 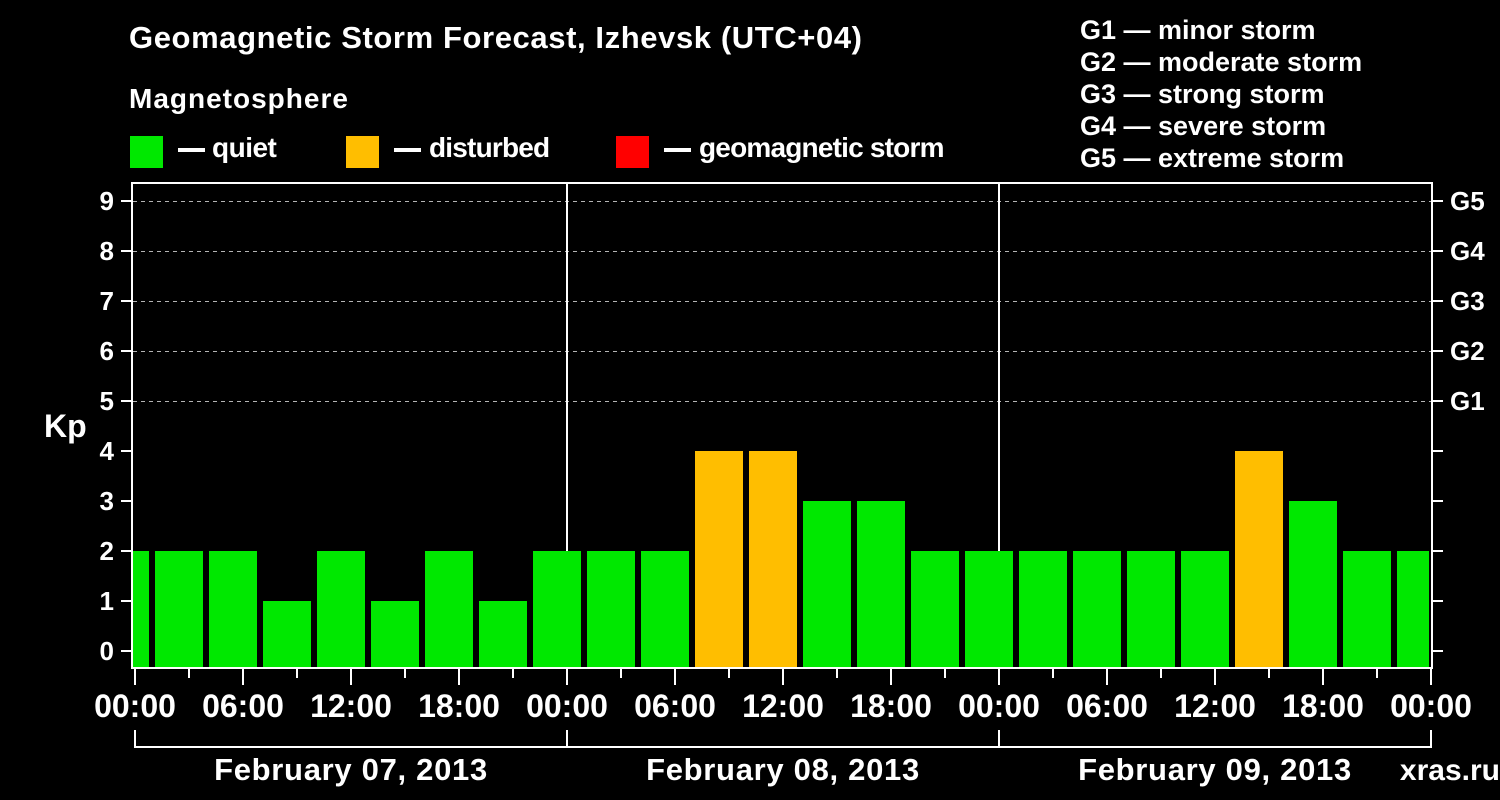 I want to click on svg-text: 0, so click(x=107, y=651).